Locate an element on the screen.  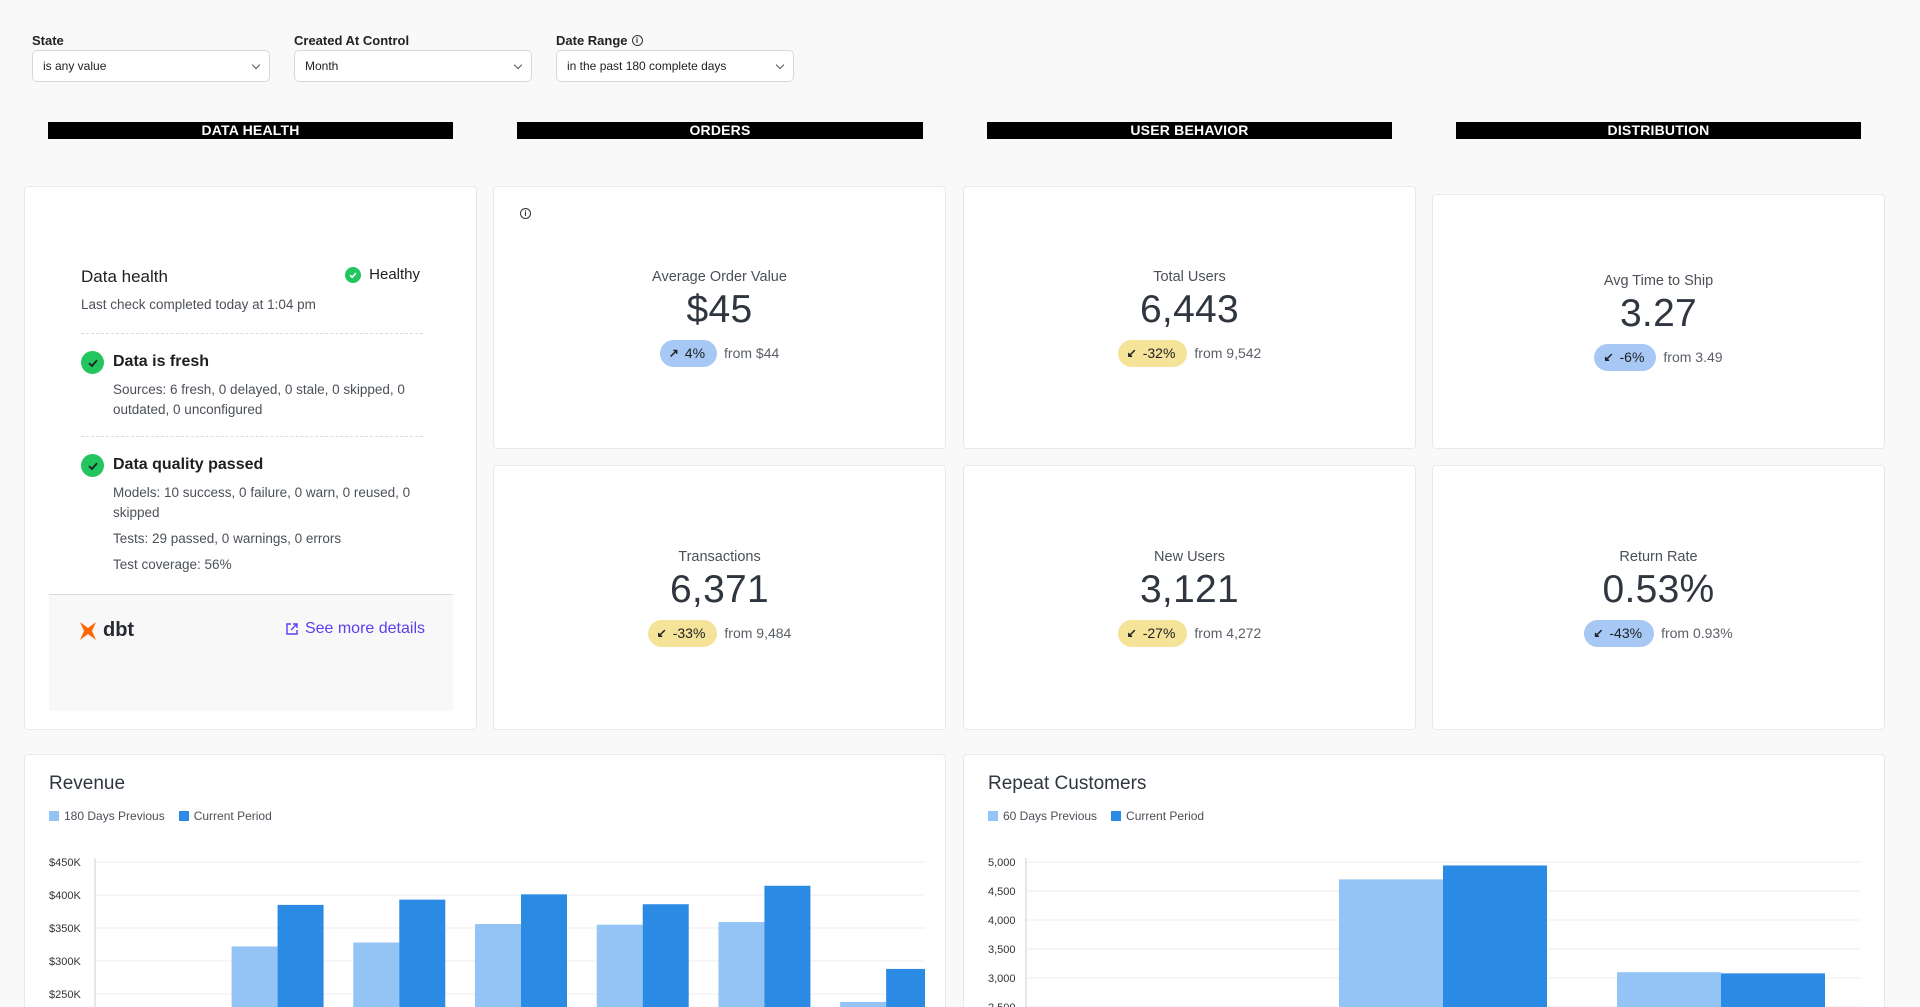
kpi-total-users: Total Users 6,443 ↙ -32% from 9,542 is located at coordinates (1189, 317).